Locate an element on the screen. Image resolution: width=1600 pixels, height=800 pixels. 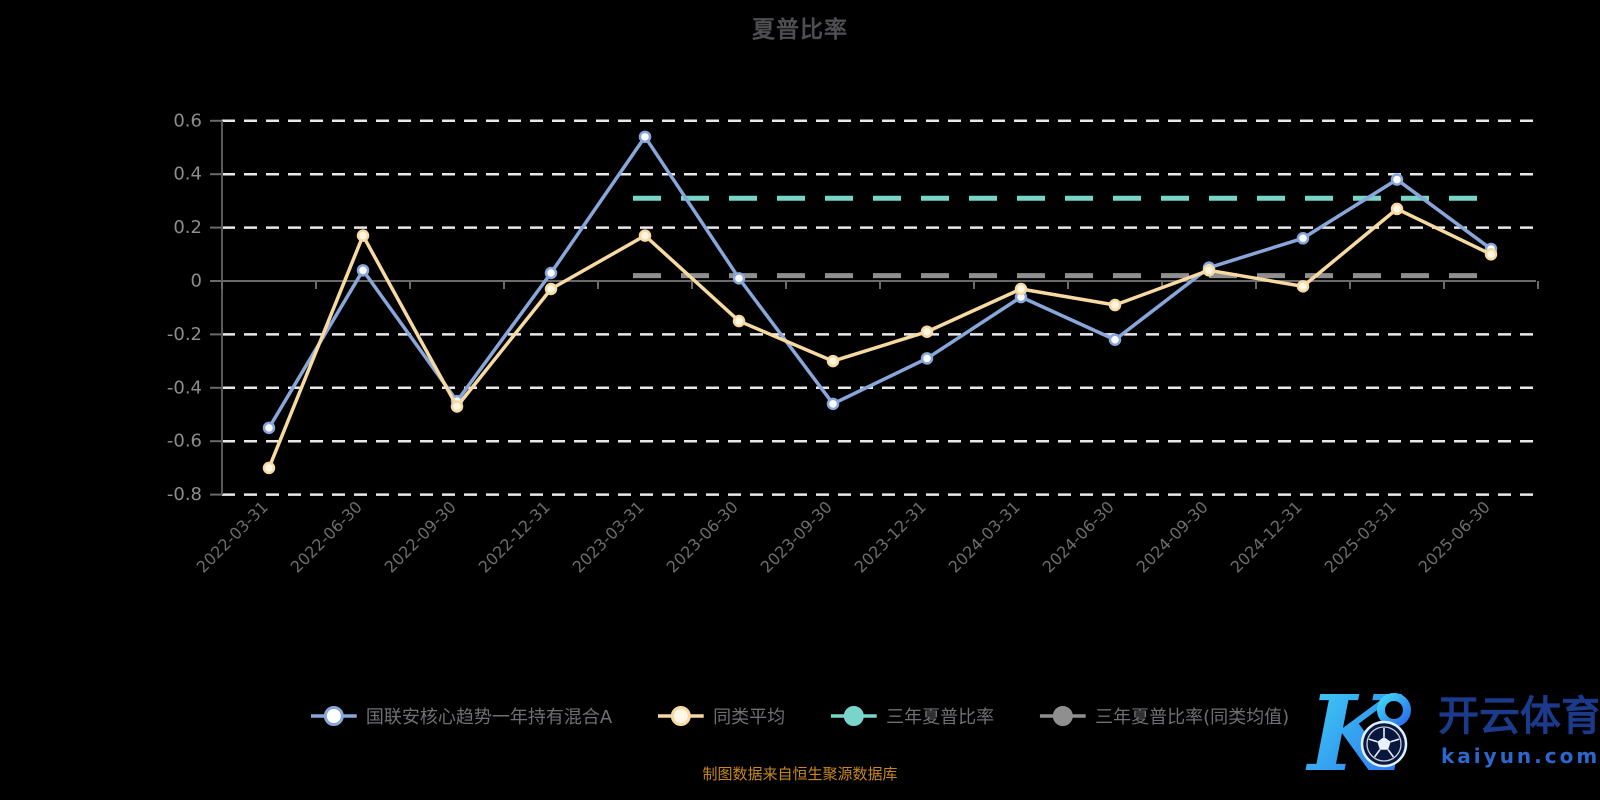
y-axis-label: -0.4 is located at coordinates (184, 387).